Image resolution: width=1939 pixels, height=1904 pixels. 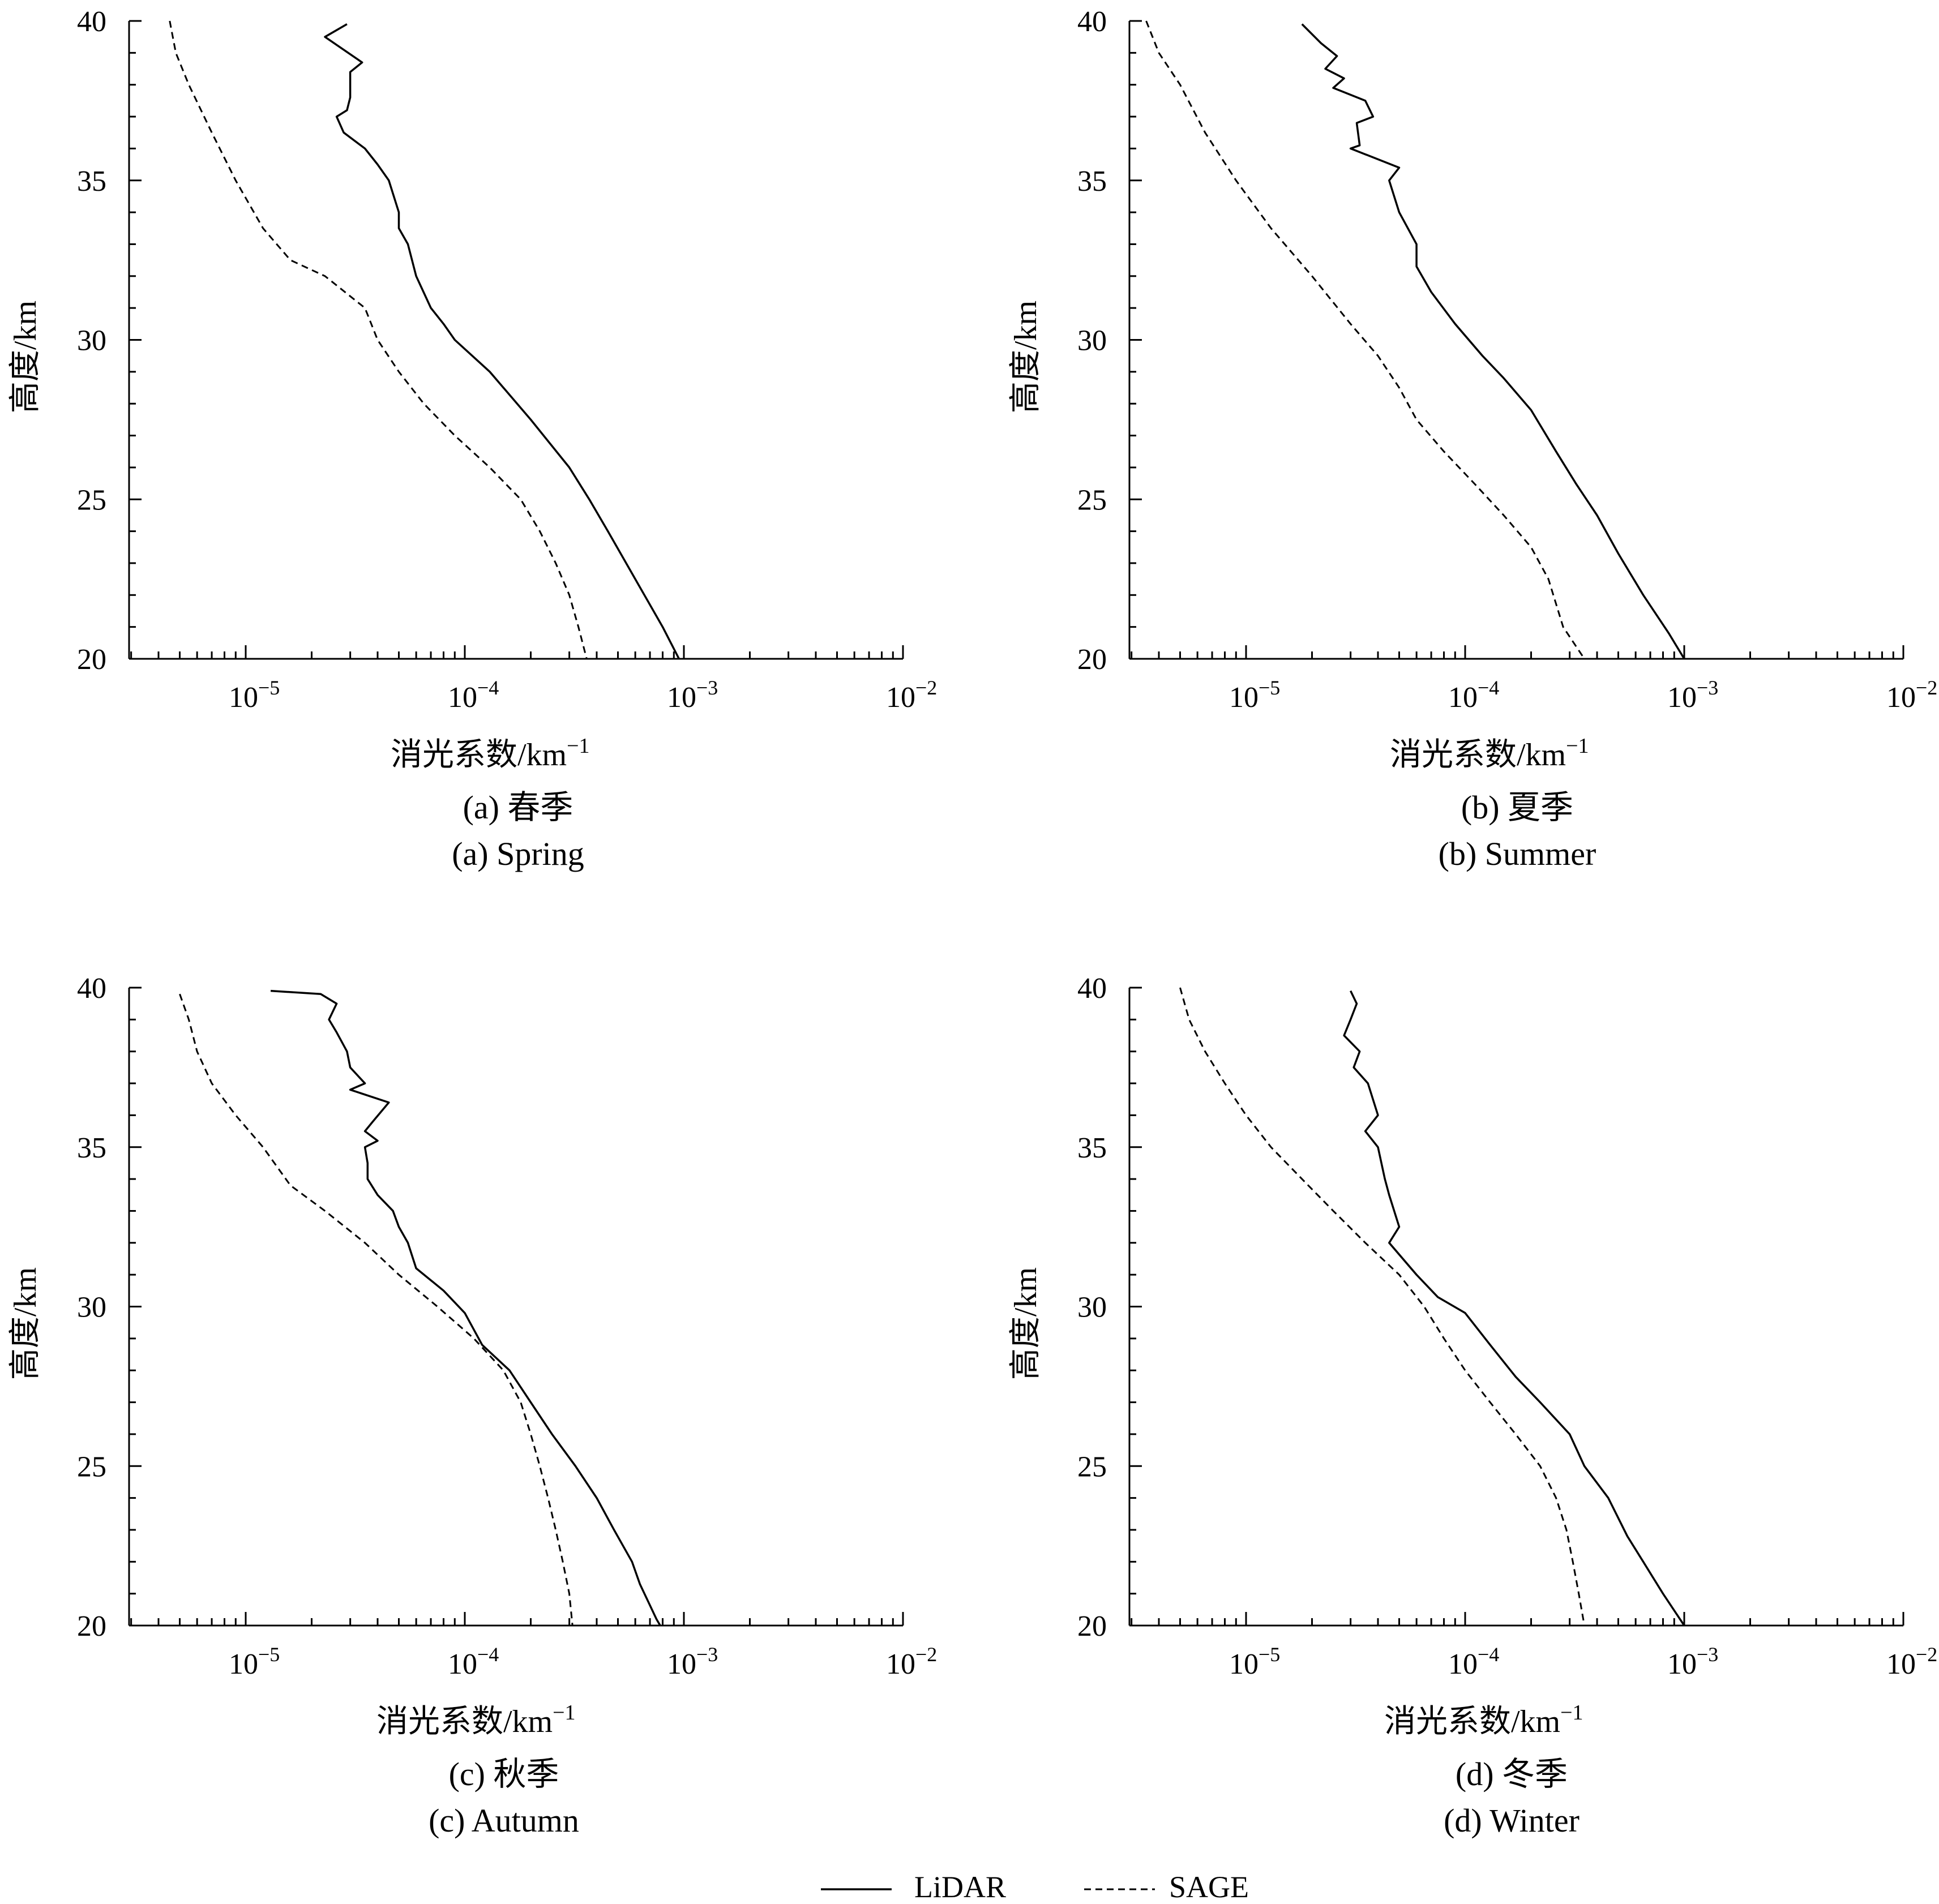 What do you see at coordinates (518, 853) in the screenshot?
I see `caption-en: (a) Spring` at bounding box center [518, 853].